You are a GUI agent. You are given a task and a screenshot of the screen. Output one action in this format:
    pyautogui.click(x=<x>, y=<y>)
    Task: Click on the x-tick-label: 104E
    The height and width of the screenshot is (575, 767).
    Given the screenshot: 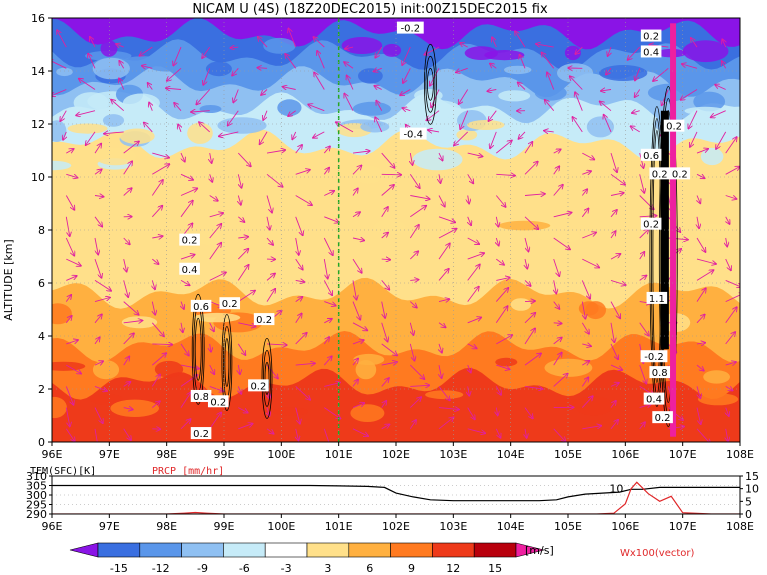 What is the action you would take?
    pyautogui.click(x=511, y=454)
    